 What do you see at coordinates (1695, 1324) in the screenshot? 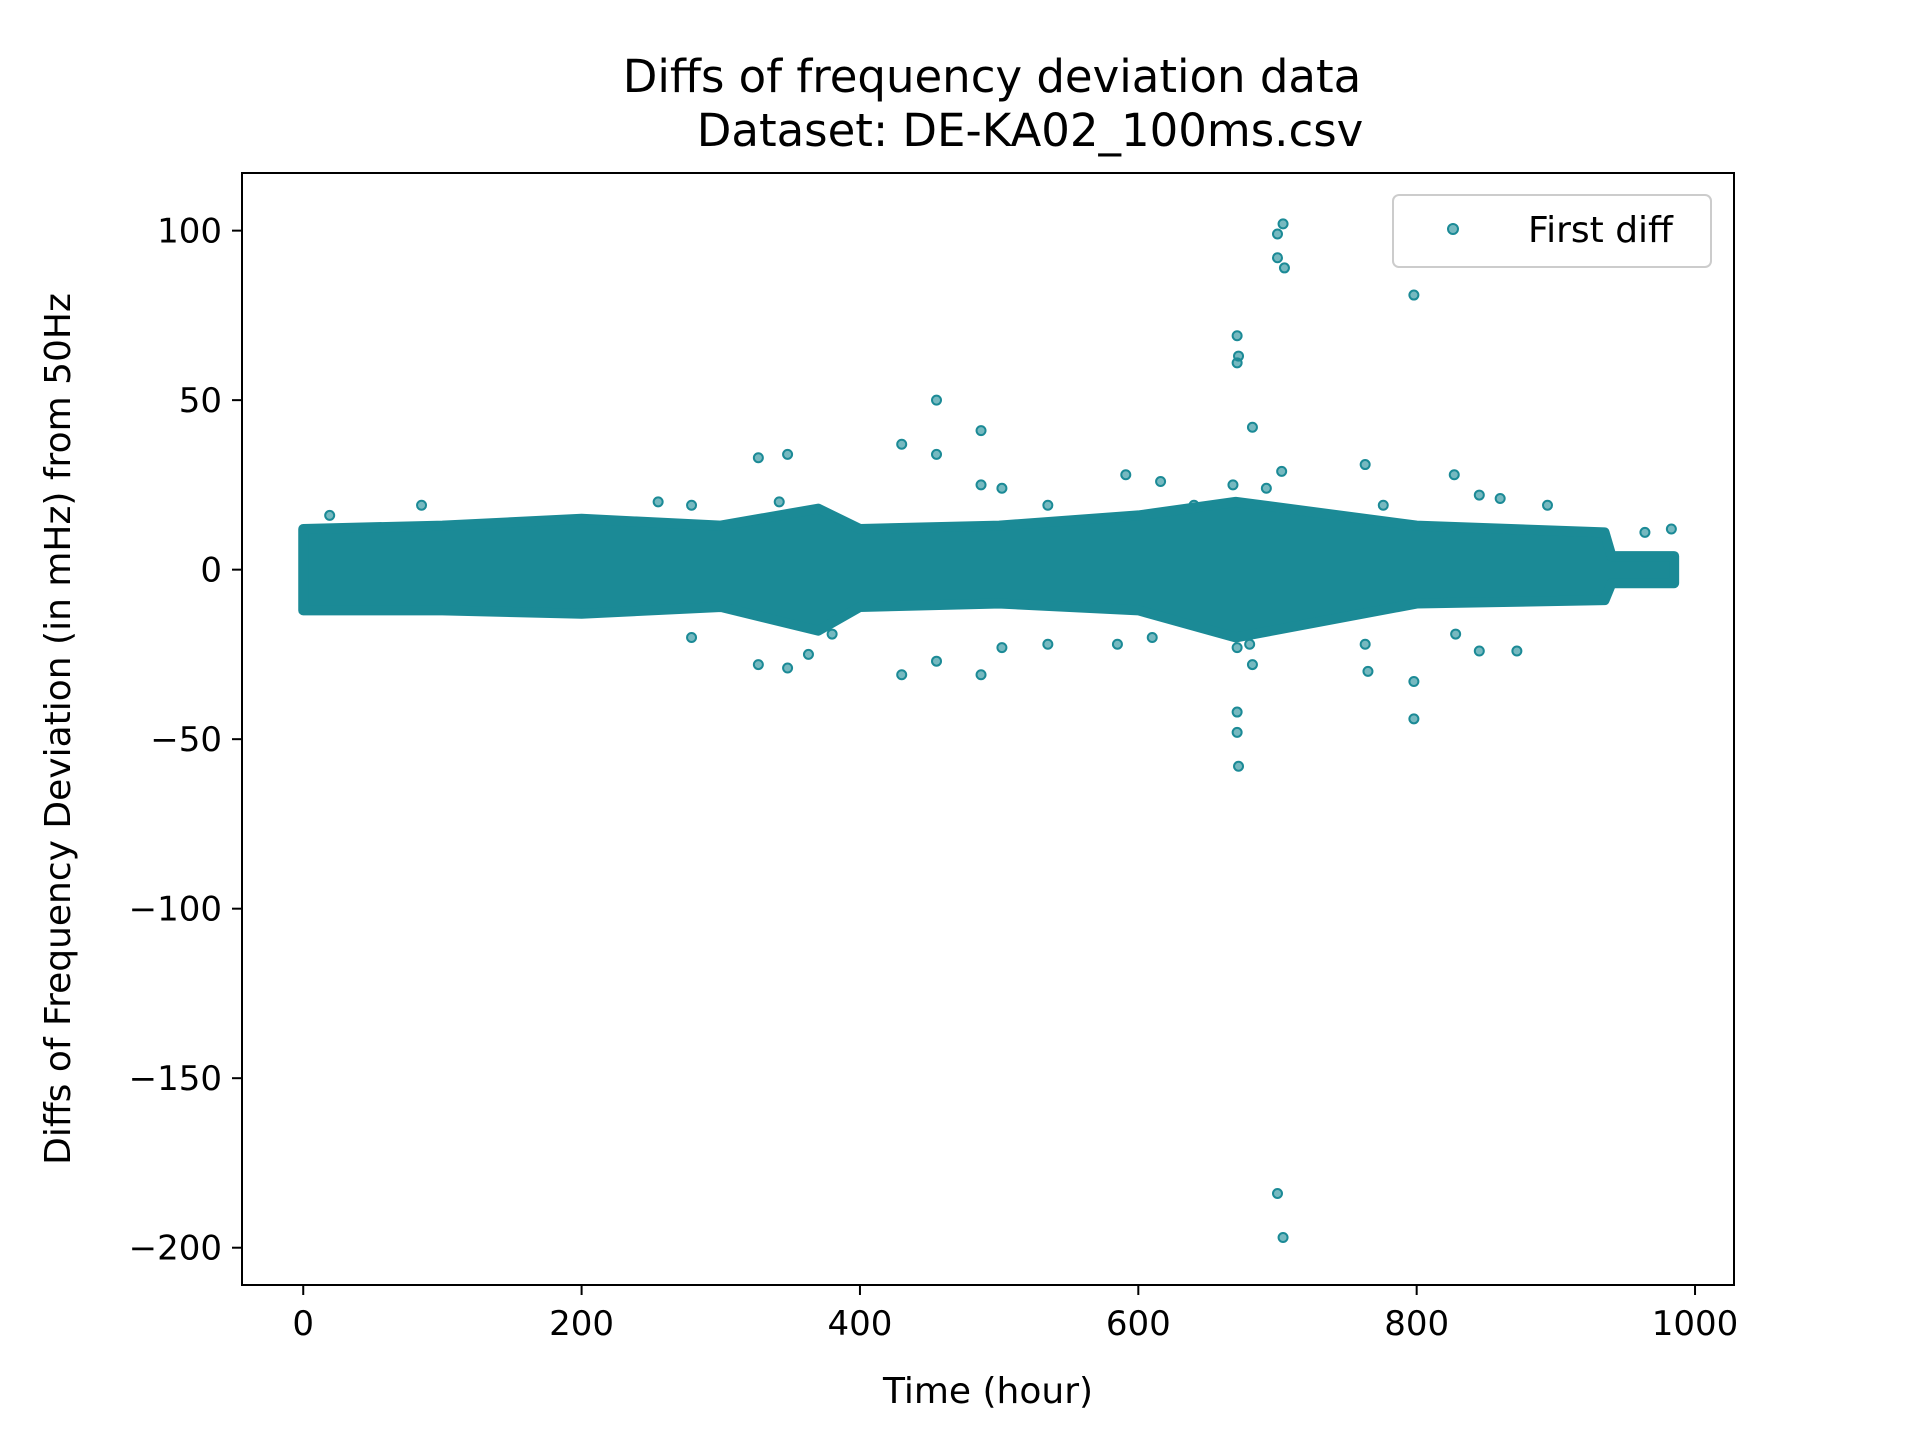
I see `x-tick-label: 1000` at bounding box center [1695, 1324].